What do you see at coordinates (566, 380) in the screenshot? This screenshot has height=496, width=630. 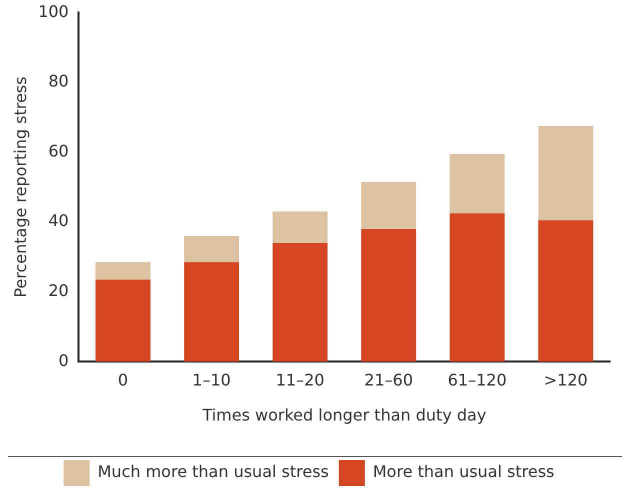 I see `x-tick-label: >120` at bounding box center [566, 380].